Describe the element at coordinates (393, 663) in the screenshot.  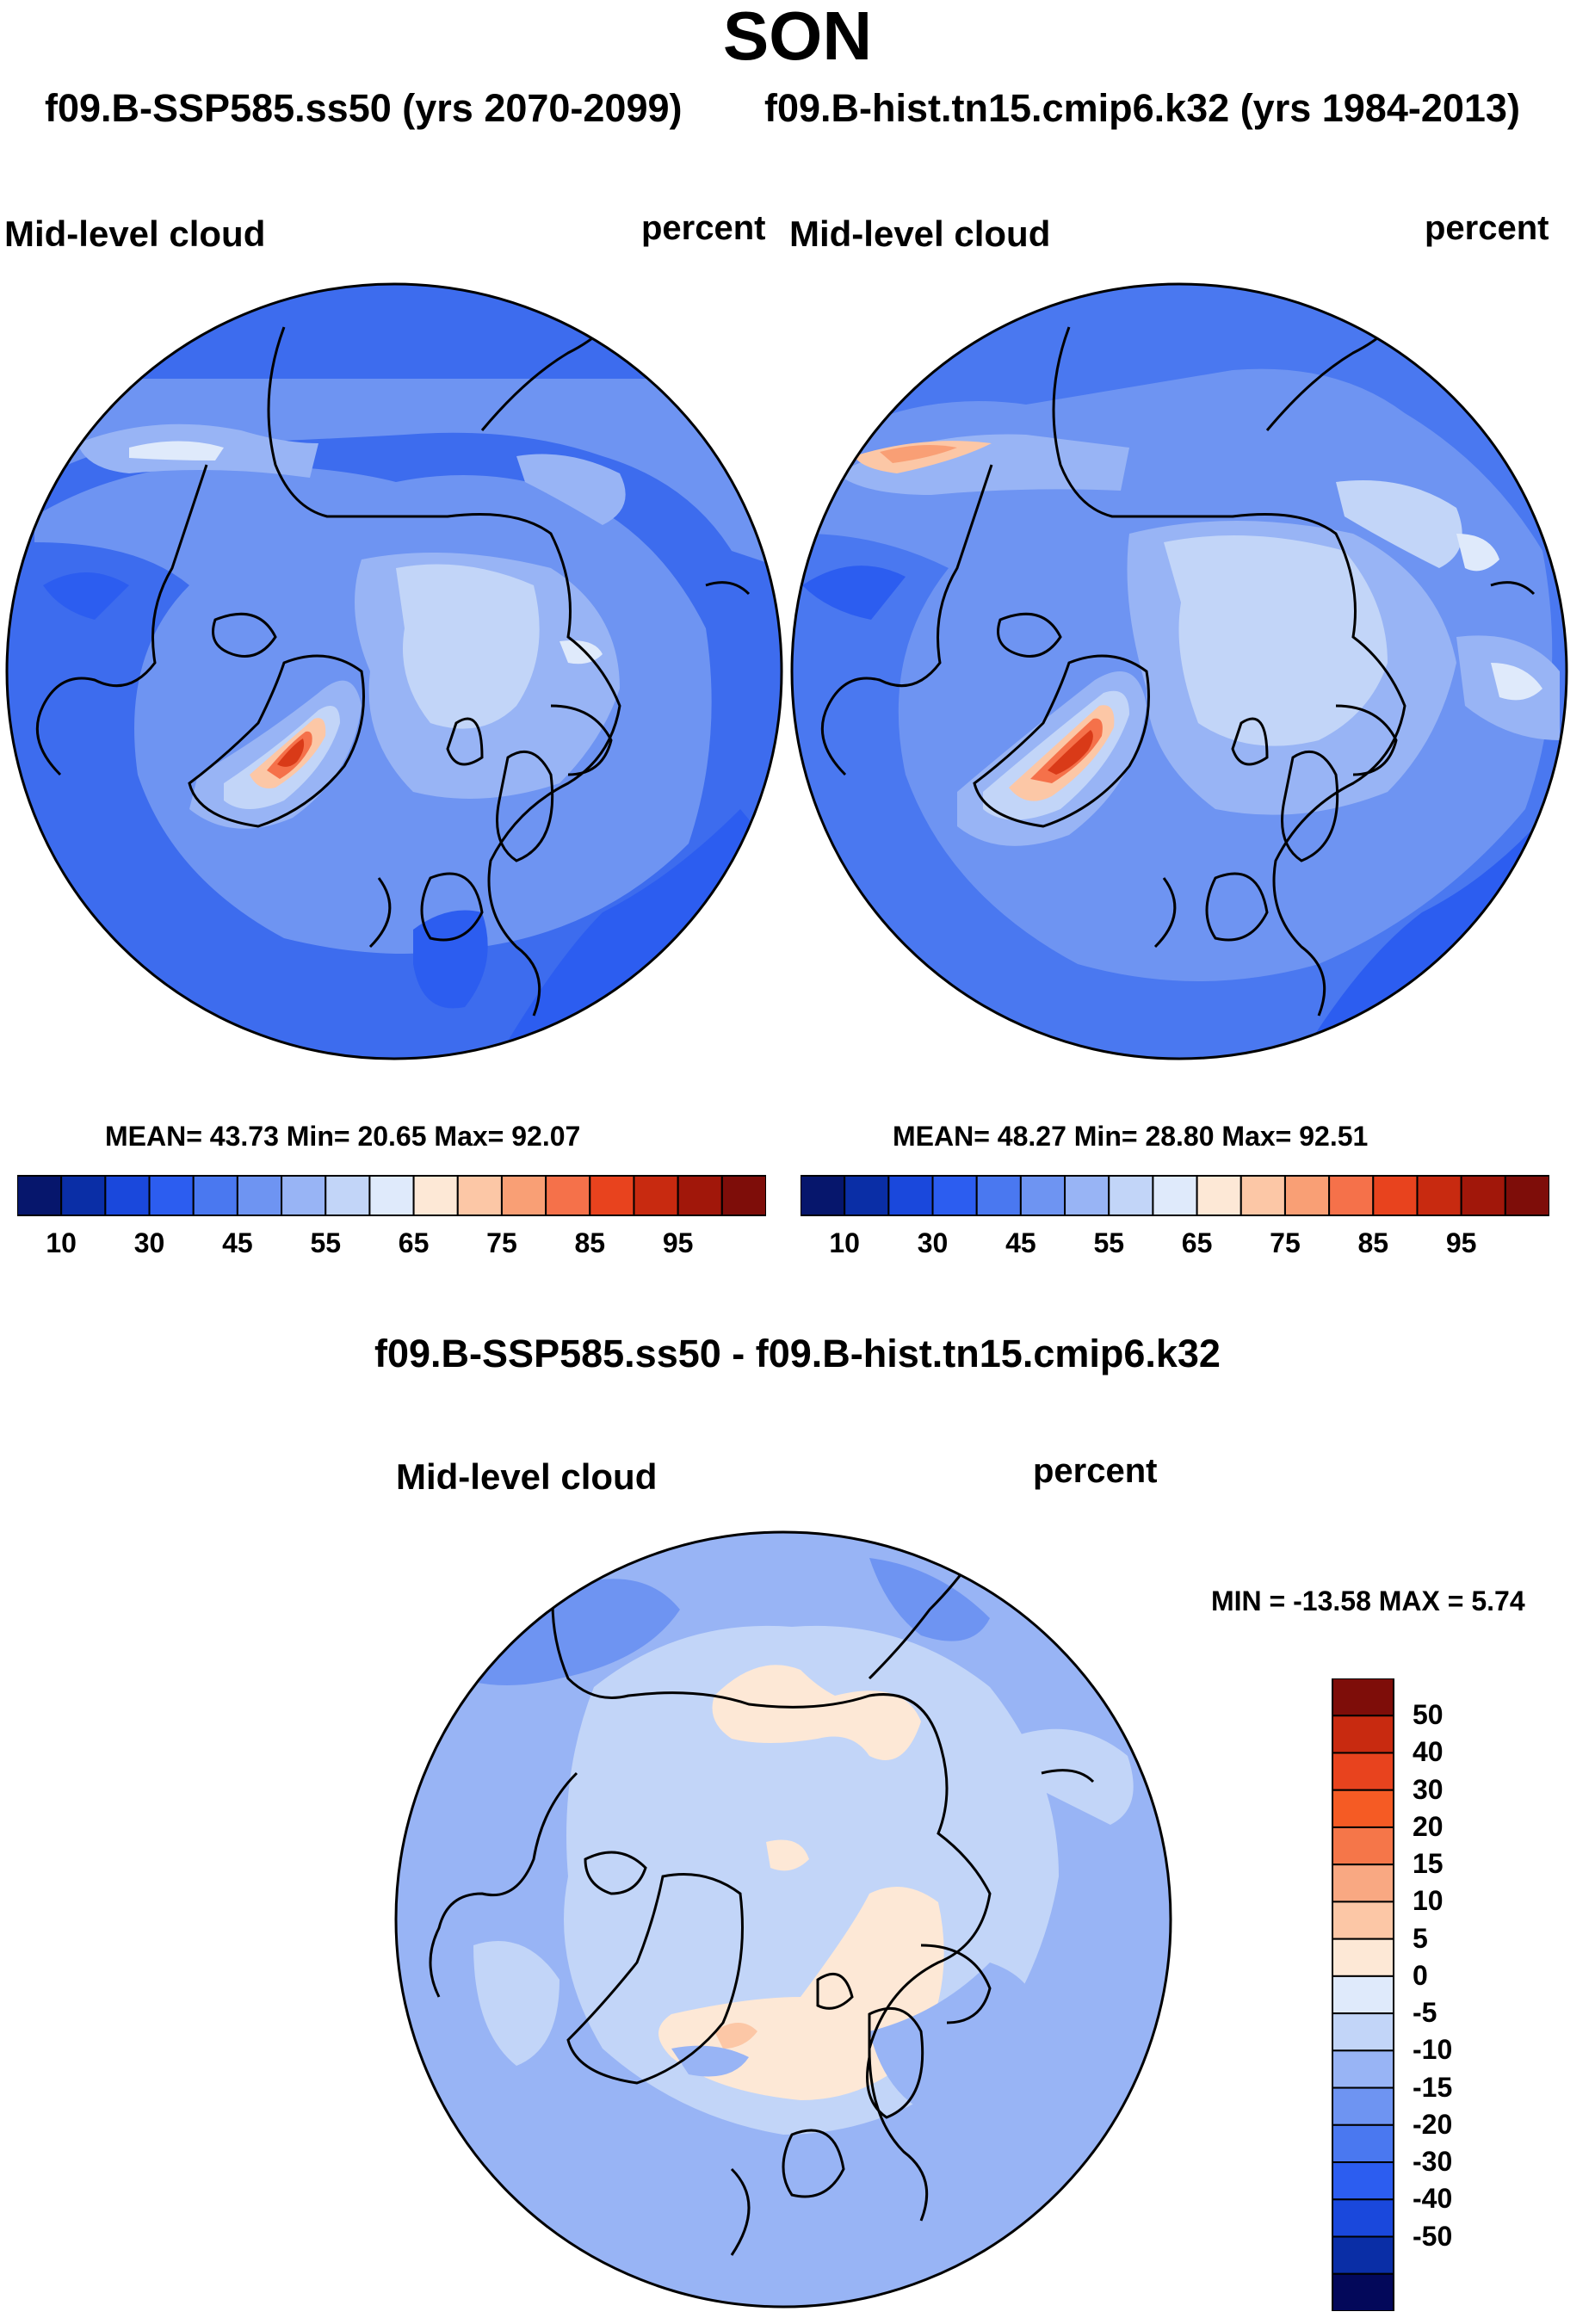
I see `panel1-coastlines` at that location.